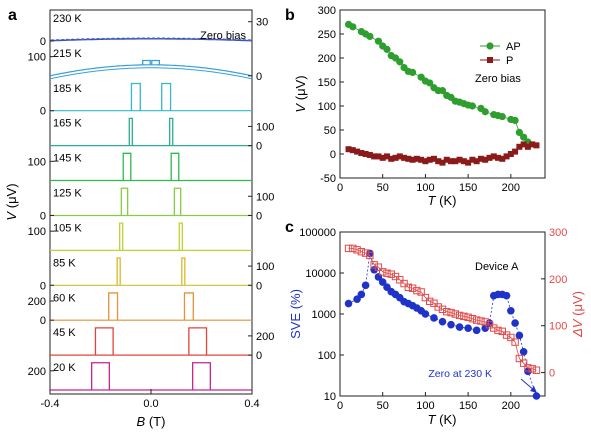 This screenshot has width=591, height=434. Describe the element at coordinates (67, 19) in the screenshot. I see `temperature-label: 230 K` at that location.